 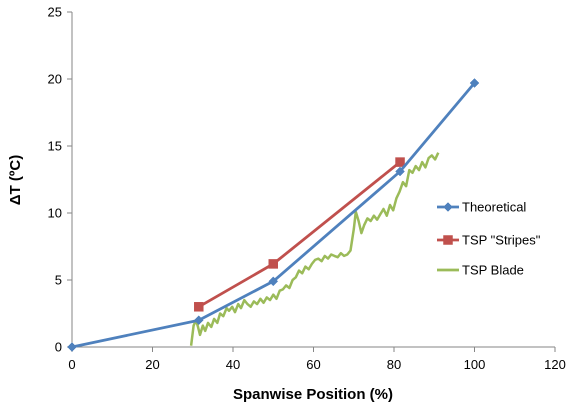 What do you see at coordinates (58, 347) in the screenshot?
I see `y-tick-label: 0` at bounding box center [58, 347].